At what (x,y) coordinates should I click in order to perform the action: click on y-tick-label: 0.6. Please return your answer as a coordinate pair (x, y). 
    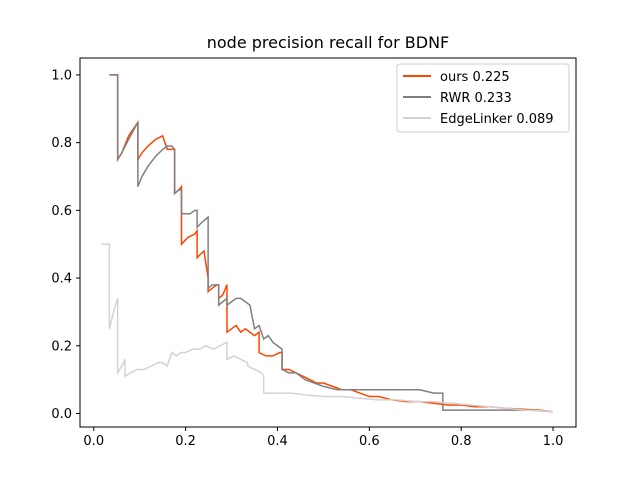
    Looking at the image, I should click on (61, 211).